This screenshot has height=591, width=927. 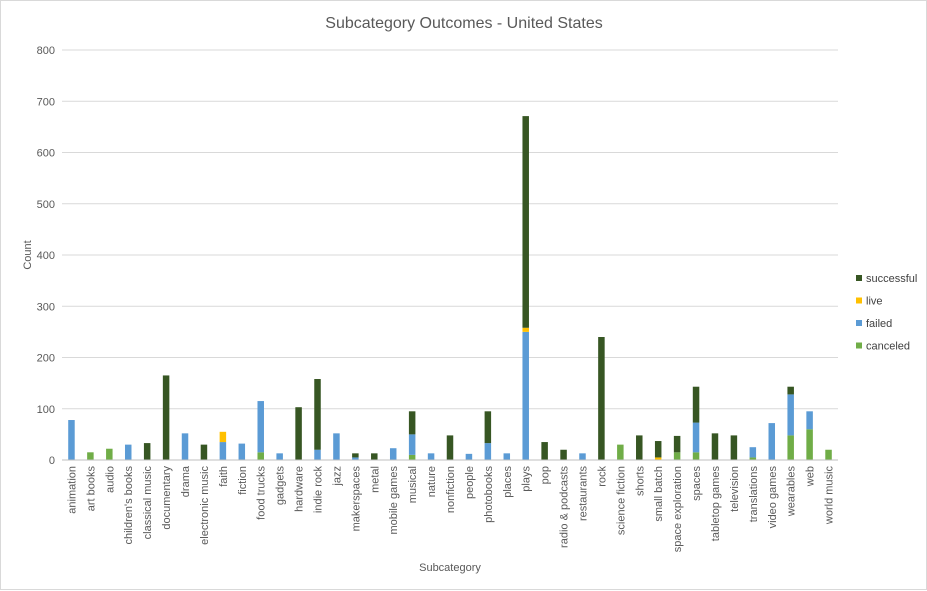 I want to click on x-tick-label: indie rock, so click(x=319, y=490).